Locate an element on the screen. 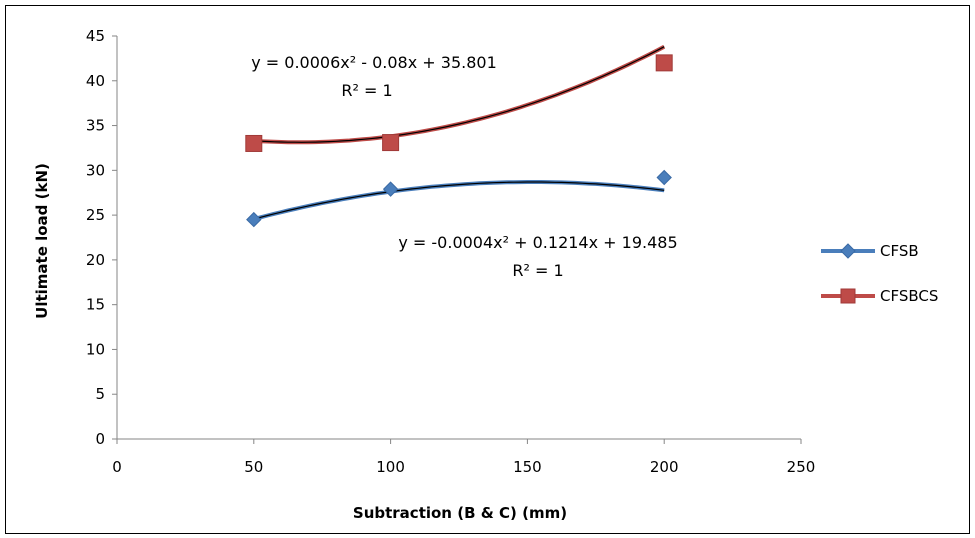  y-tick-label: 0 is located at coordinates (100, 439).